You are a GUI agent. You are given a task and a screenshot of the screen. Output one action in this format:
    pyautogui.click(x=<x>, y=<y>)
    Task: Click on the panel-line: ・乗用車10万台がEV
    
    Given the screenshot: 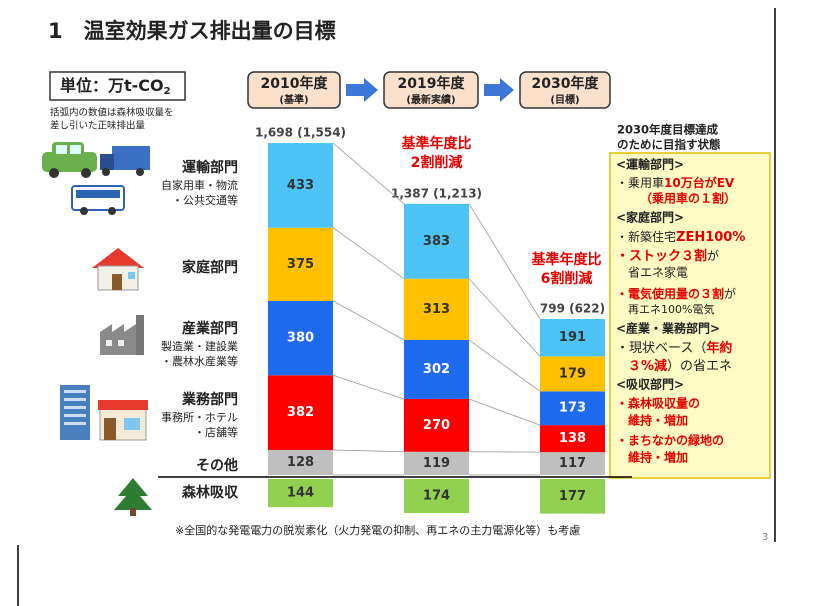 What is the action you would take?
    pyautogui.click(x=675, y=182)
    